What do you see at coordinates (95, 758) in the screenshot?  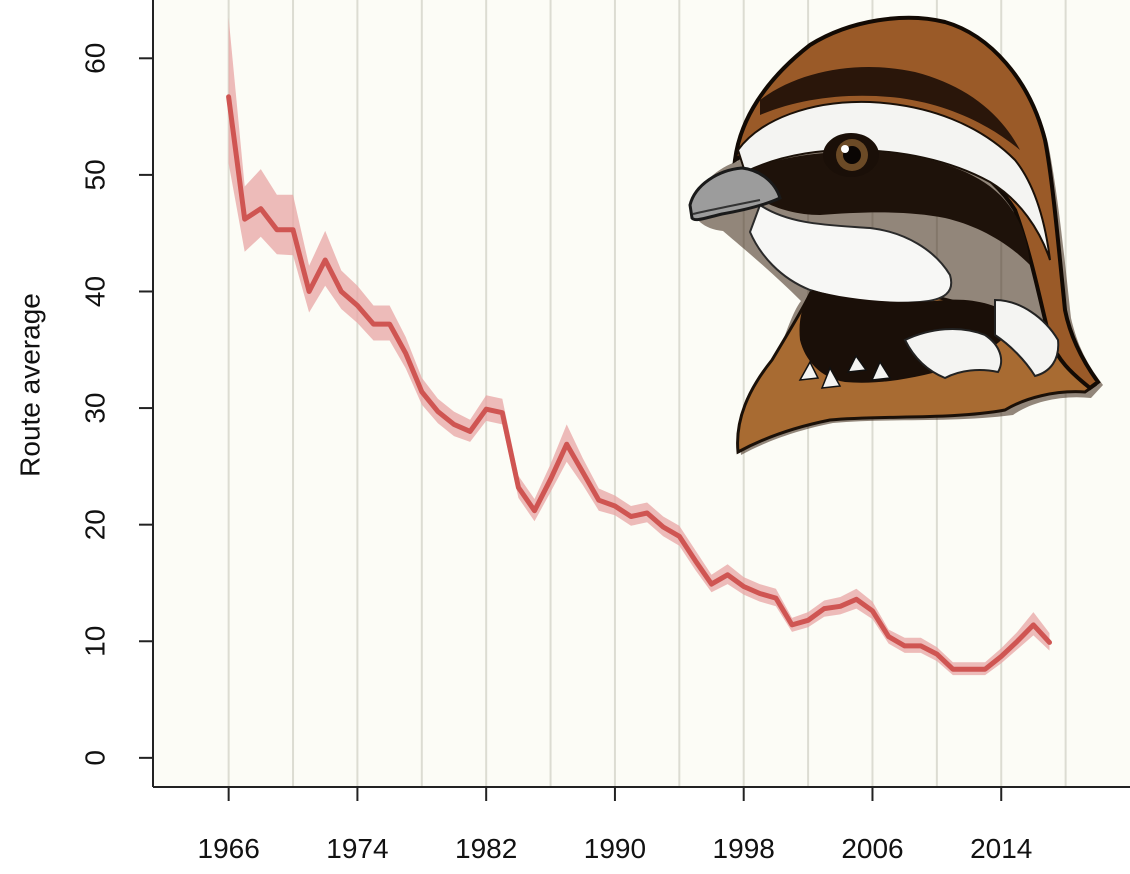 I see `y-tick-label: 0` at bounding box center [95, 758].